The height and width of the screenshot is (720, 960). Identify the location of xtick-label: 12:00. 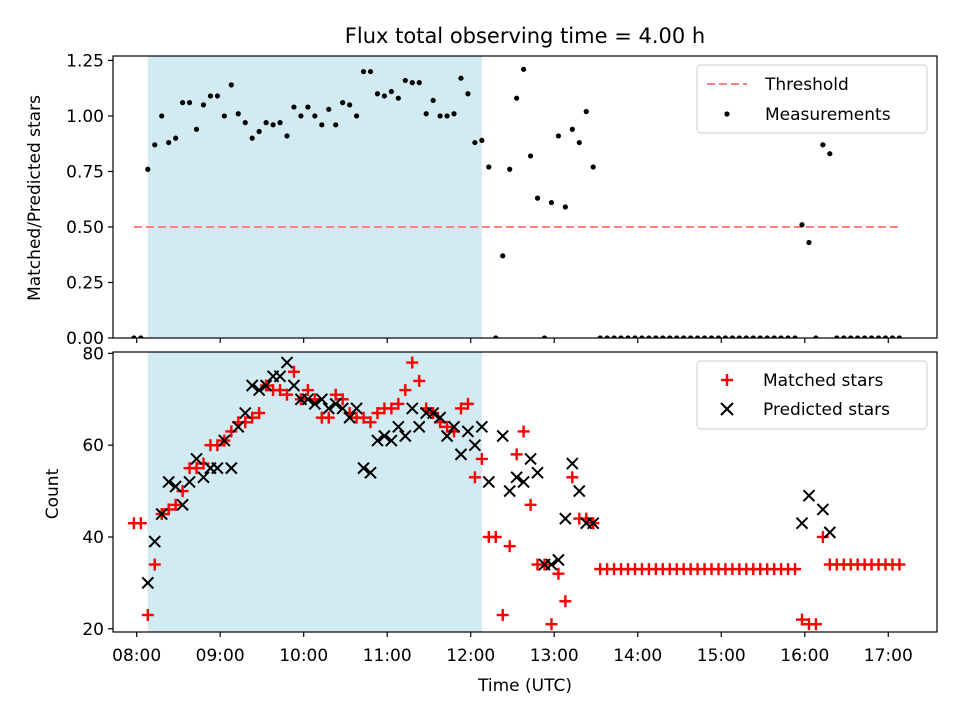
(470, 656).